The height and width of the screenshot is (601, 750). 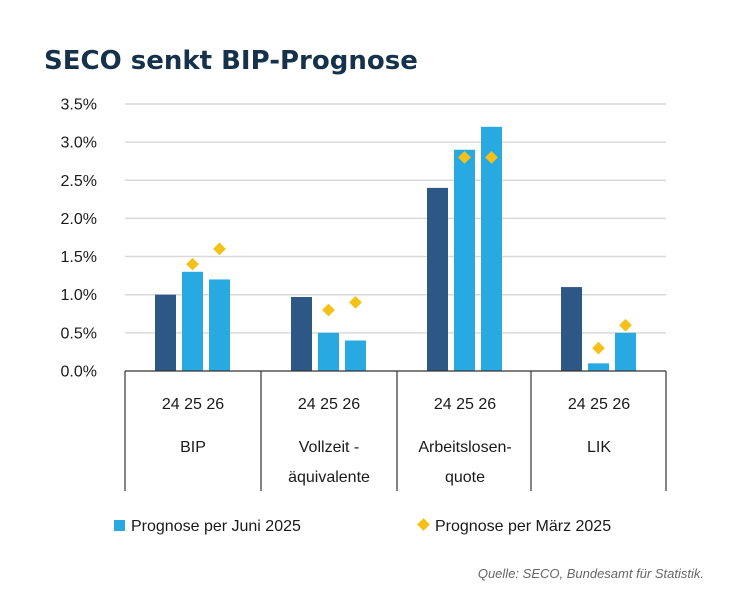 I want to click on chart-title: SECO senkt BIP-Prognose, so click(x=231, y=61).